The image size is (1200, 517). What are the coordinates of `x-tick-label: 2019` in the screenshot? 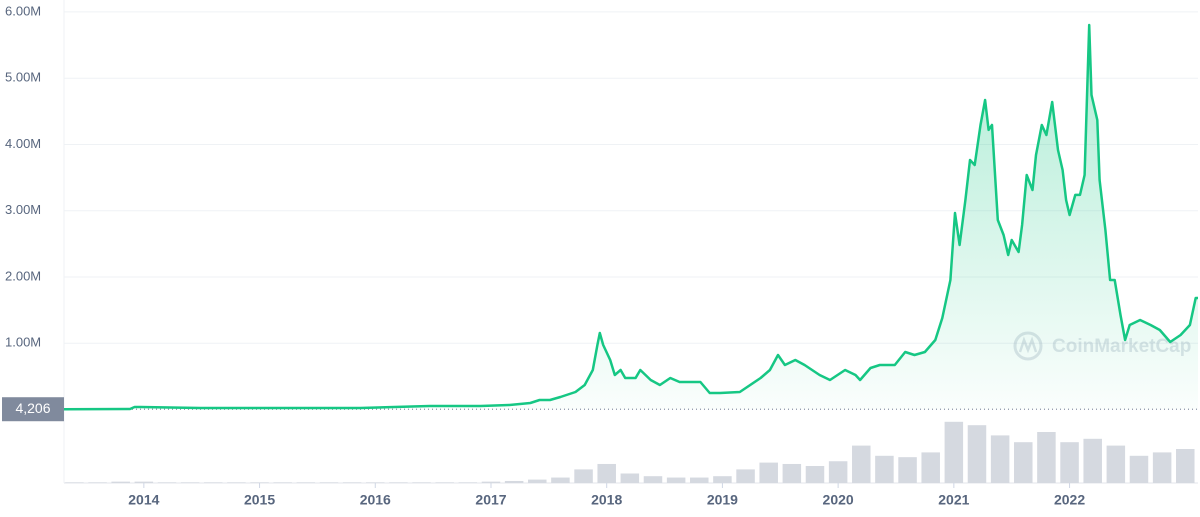 It's located at (722, 500).